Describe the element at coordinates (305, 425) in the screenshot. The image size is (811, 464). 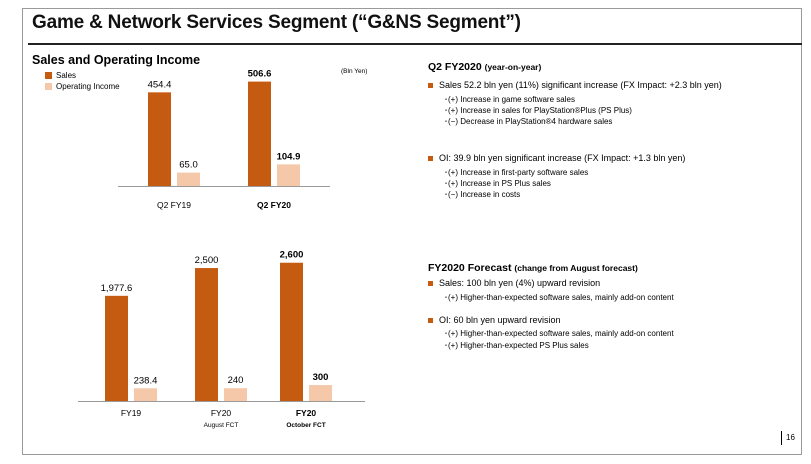
I see `category-sublabel: October FCT` at that location.